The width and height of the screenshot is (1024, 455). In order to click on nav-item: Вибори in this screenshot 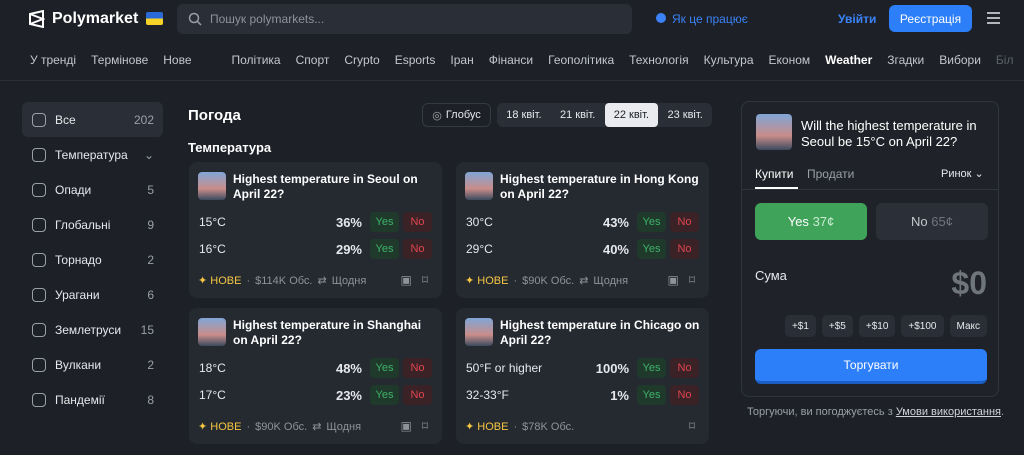, I will do `click(960, 60)`.